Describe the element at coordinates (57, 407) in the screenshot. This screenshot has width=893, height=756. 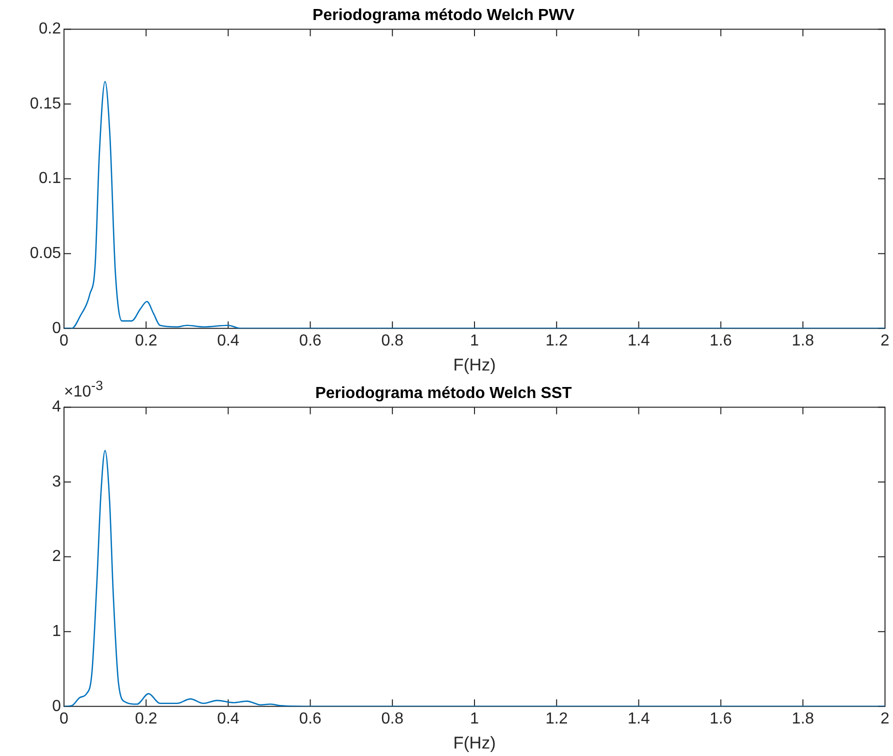
I see `y-tick-label: 4` at that location.